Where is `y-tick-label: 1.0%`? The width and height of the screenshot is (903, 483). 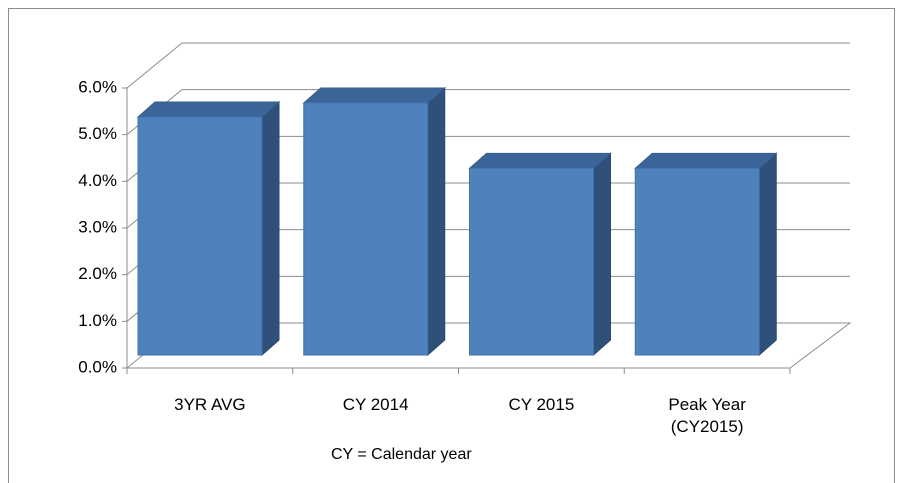
y-tick-label: 1.0% is located at coordinates (97, 320).